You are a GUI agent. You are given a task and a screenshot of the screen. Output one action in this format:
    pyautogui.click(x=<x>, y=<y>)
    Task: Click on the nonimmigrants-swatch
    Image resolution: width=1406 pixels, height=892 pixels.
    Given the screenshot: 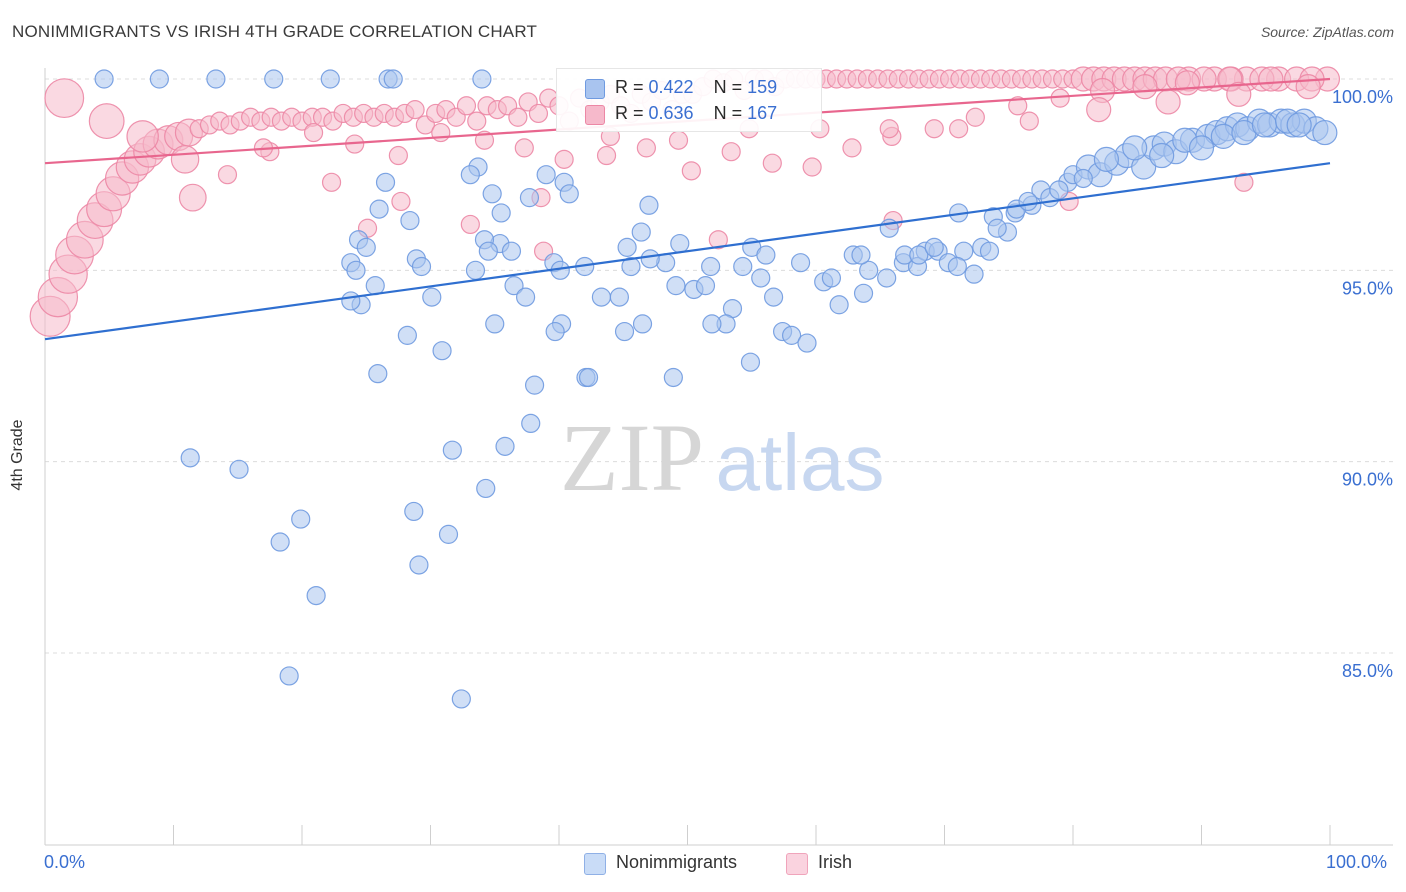 What is the action you would take?
    pyautogui.click(x=595, y=89)
    